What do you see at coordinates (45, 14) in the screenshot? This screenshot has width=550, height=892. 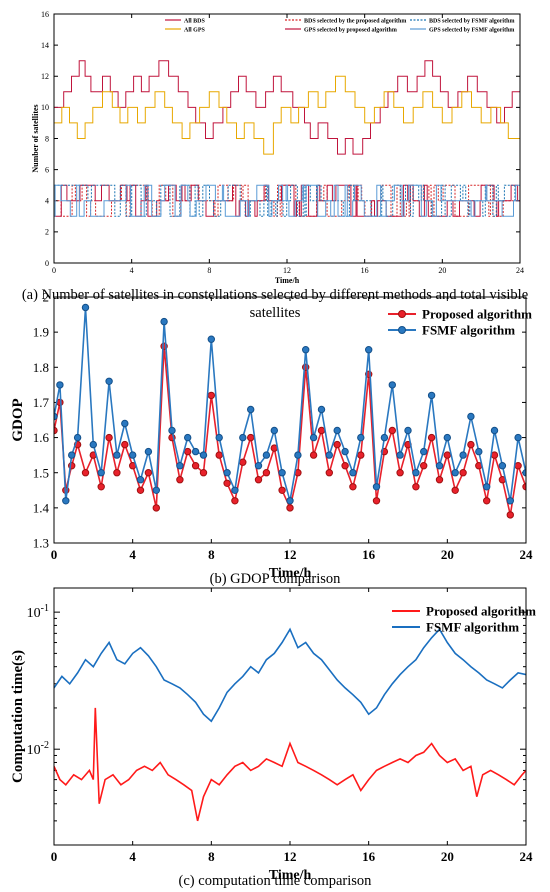 I see `y-tick-label: 16` at bounding box center [45, 14].